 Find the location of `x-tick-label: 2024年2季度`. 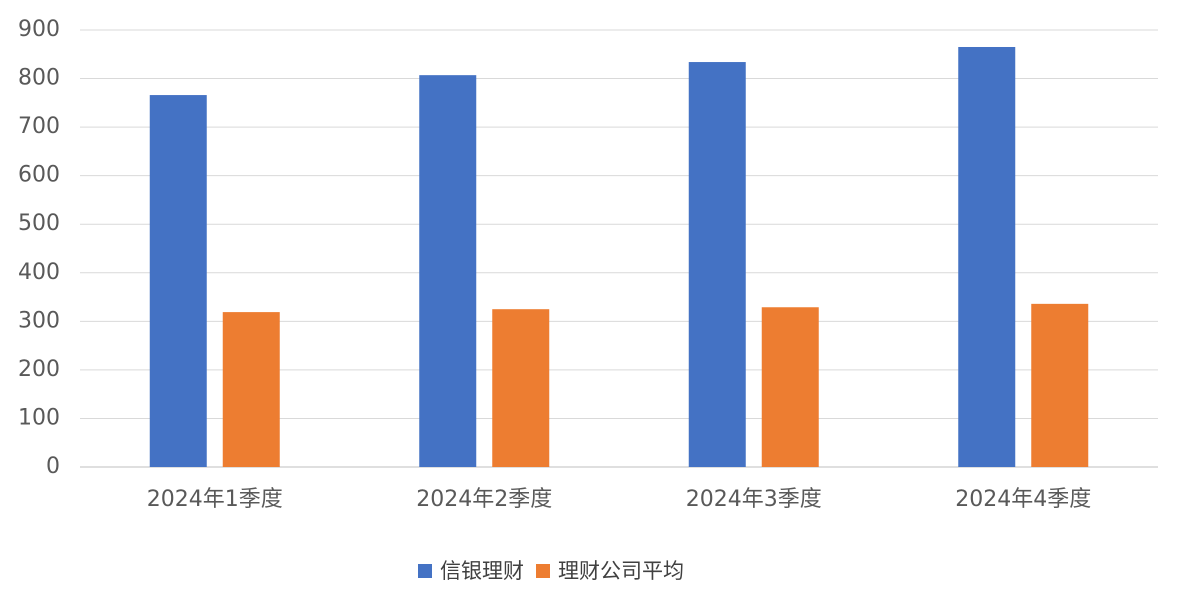

x-tick-label: 2024年2季度 is located at coordinates (484, 499).